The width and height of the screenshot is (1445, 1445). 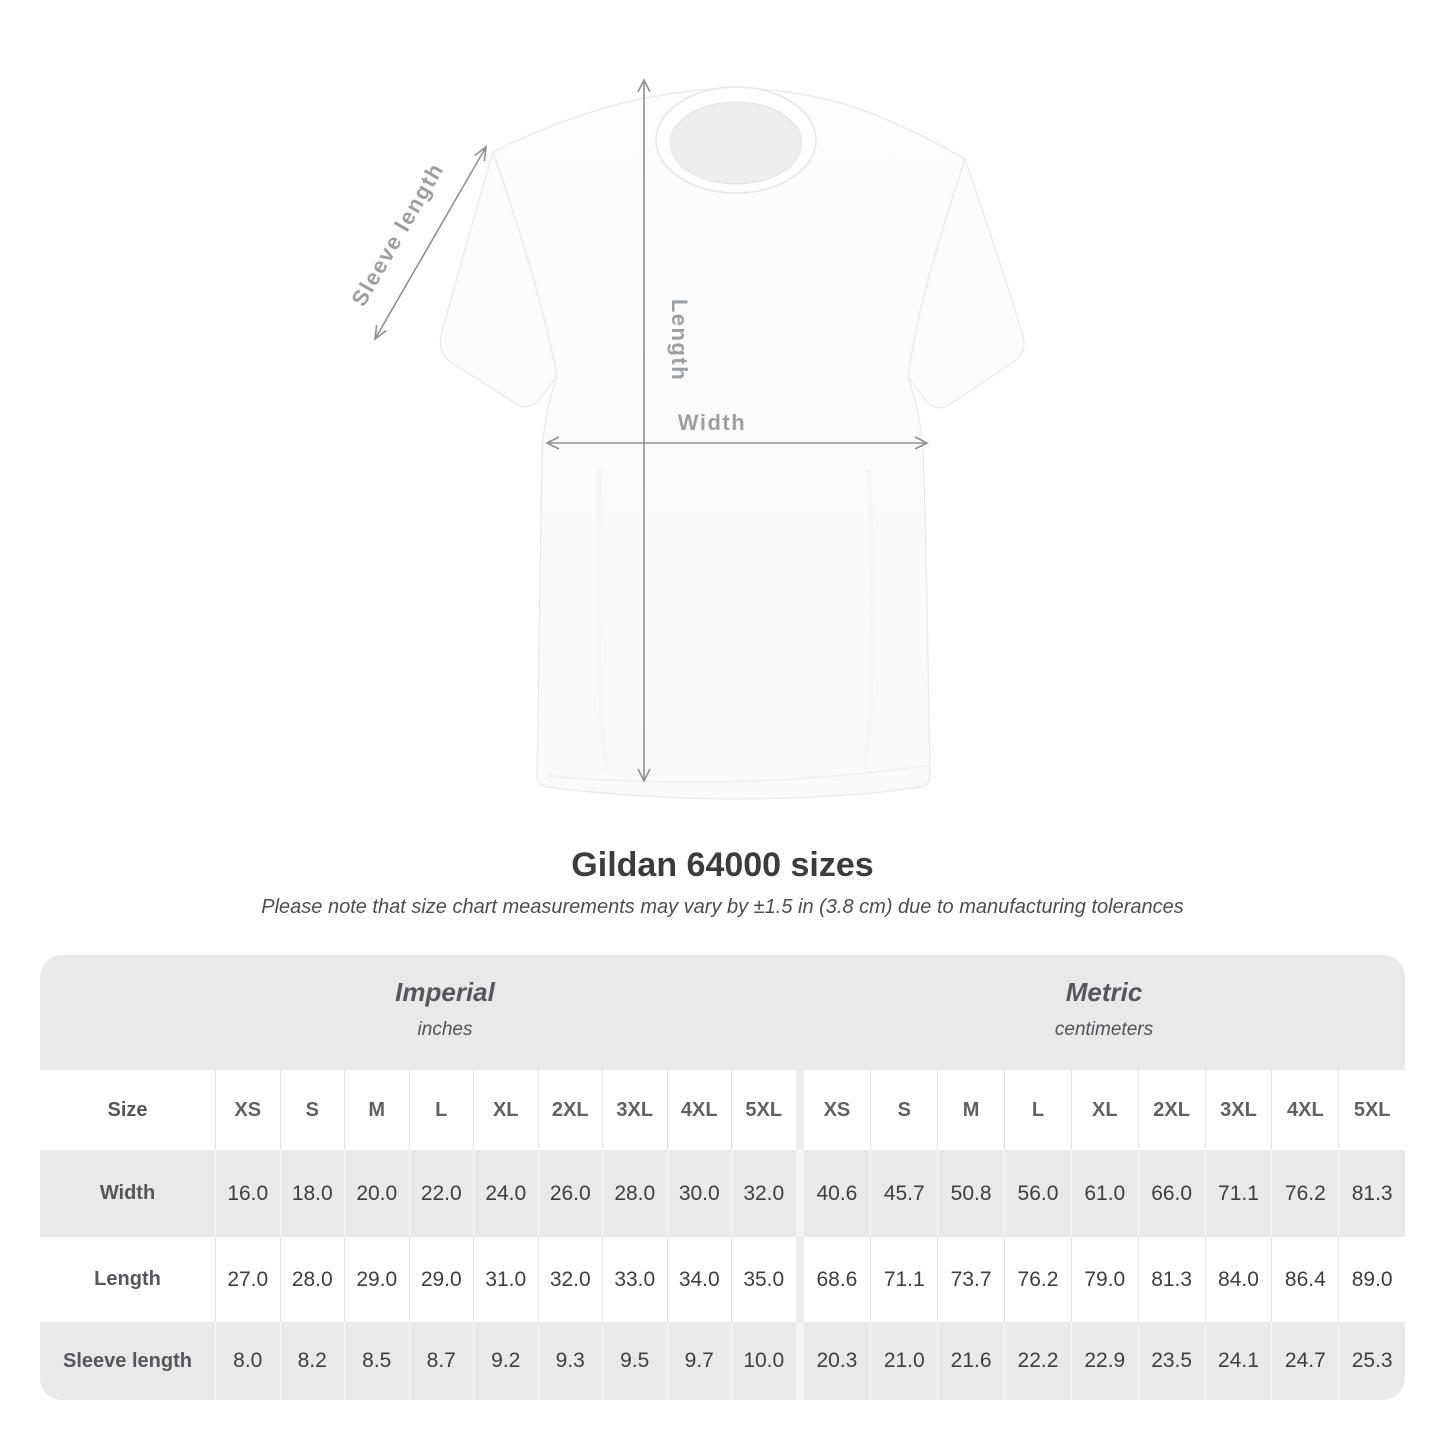 I want to click on value-cell: 9.2, so click(x=505, y=1361).